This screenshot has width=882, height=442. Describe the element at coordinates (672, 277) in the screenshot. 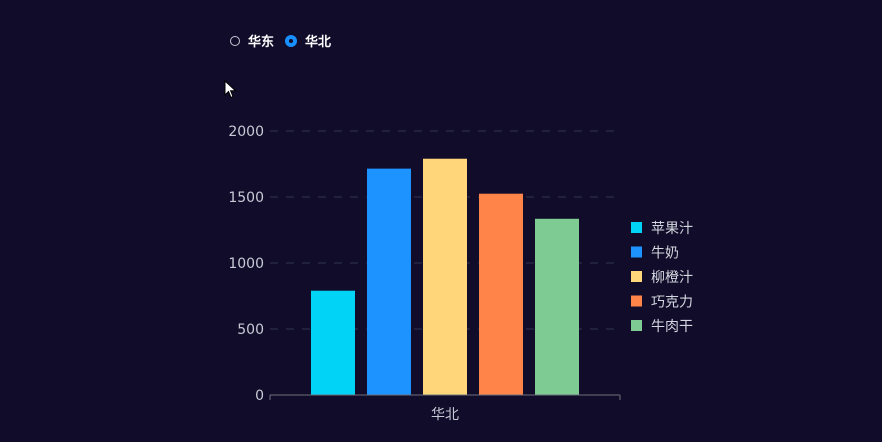

I see `legend-label: 柳橙汁` at that location.